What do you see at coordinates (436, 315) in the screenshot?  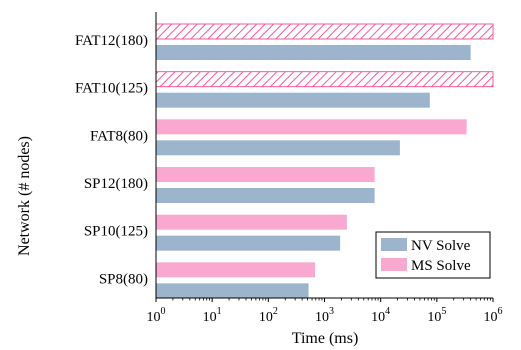 I see `x-tick-label: 10⁵` at bounding box center [436, 315].